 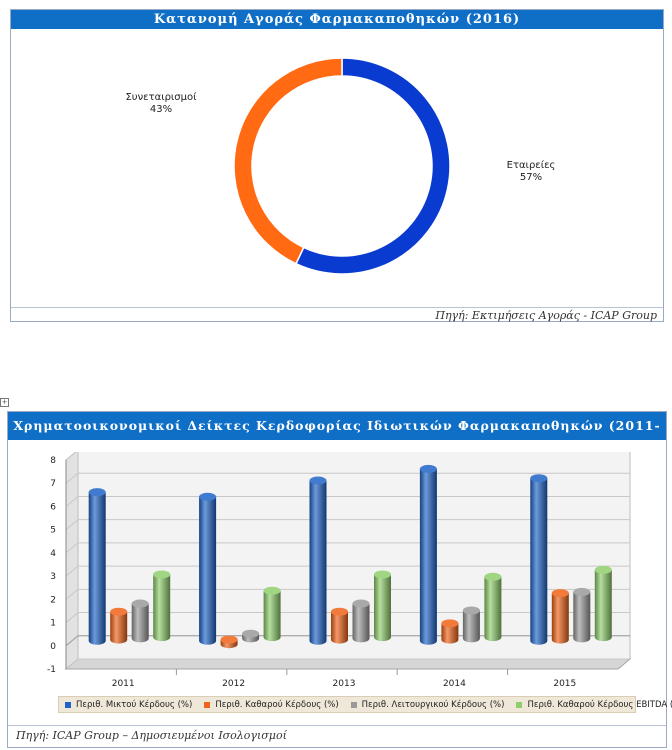 I want to click on x-tick-label: 2012, so click(x=233, y=684).